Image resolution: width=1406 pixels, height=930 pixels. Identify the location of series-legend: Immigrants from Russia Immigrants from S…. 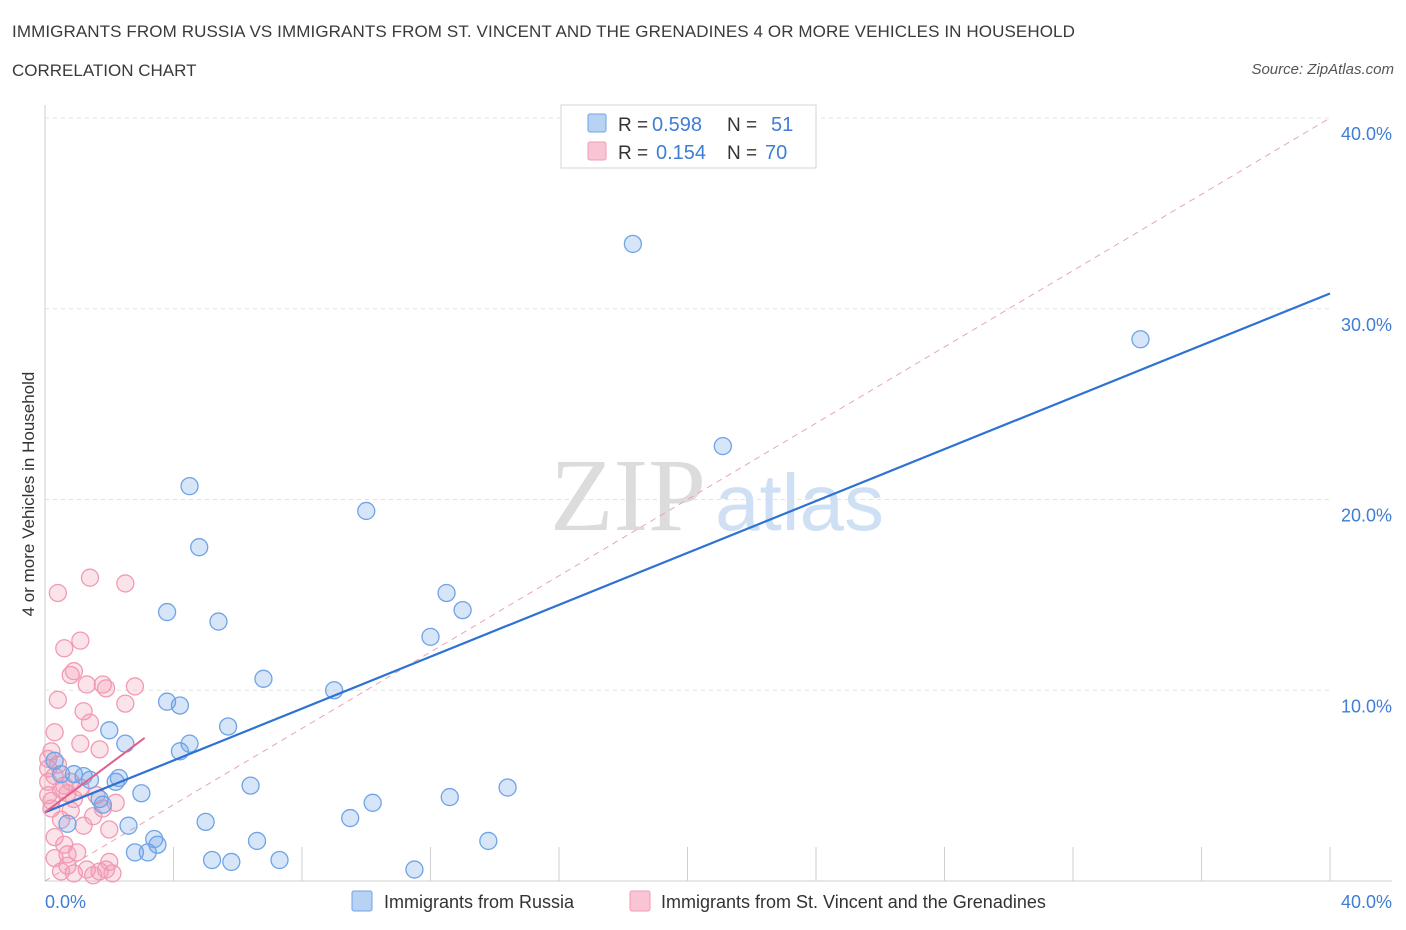
(698, 901).